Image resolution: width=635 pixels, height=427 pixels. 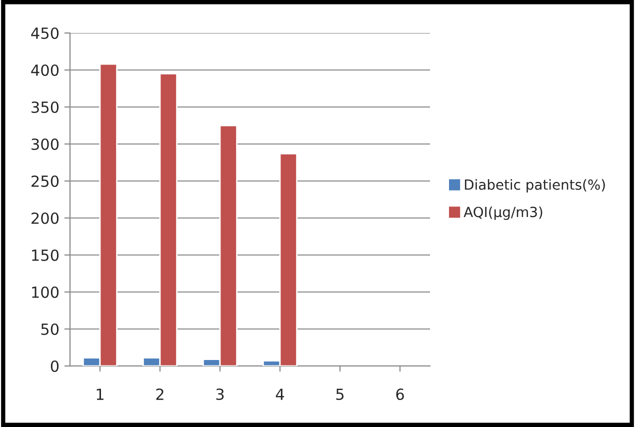 I want to click on y-tick-label: 200, so click(x=45, y=218).